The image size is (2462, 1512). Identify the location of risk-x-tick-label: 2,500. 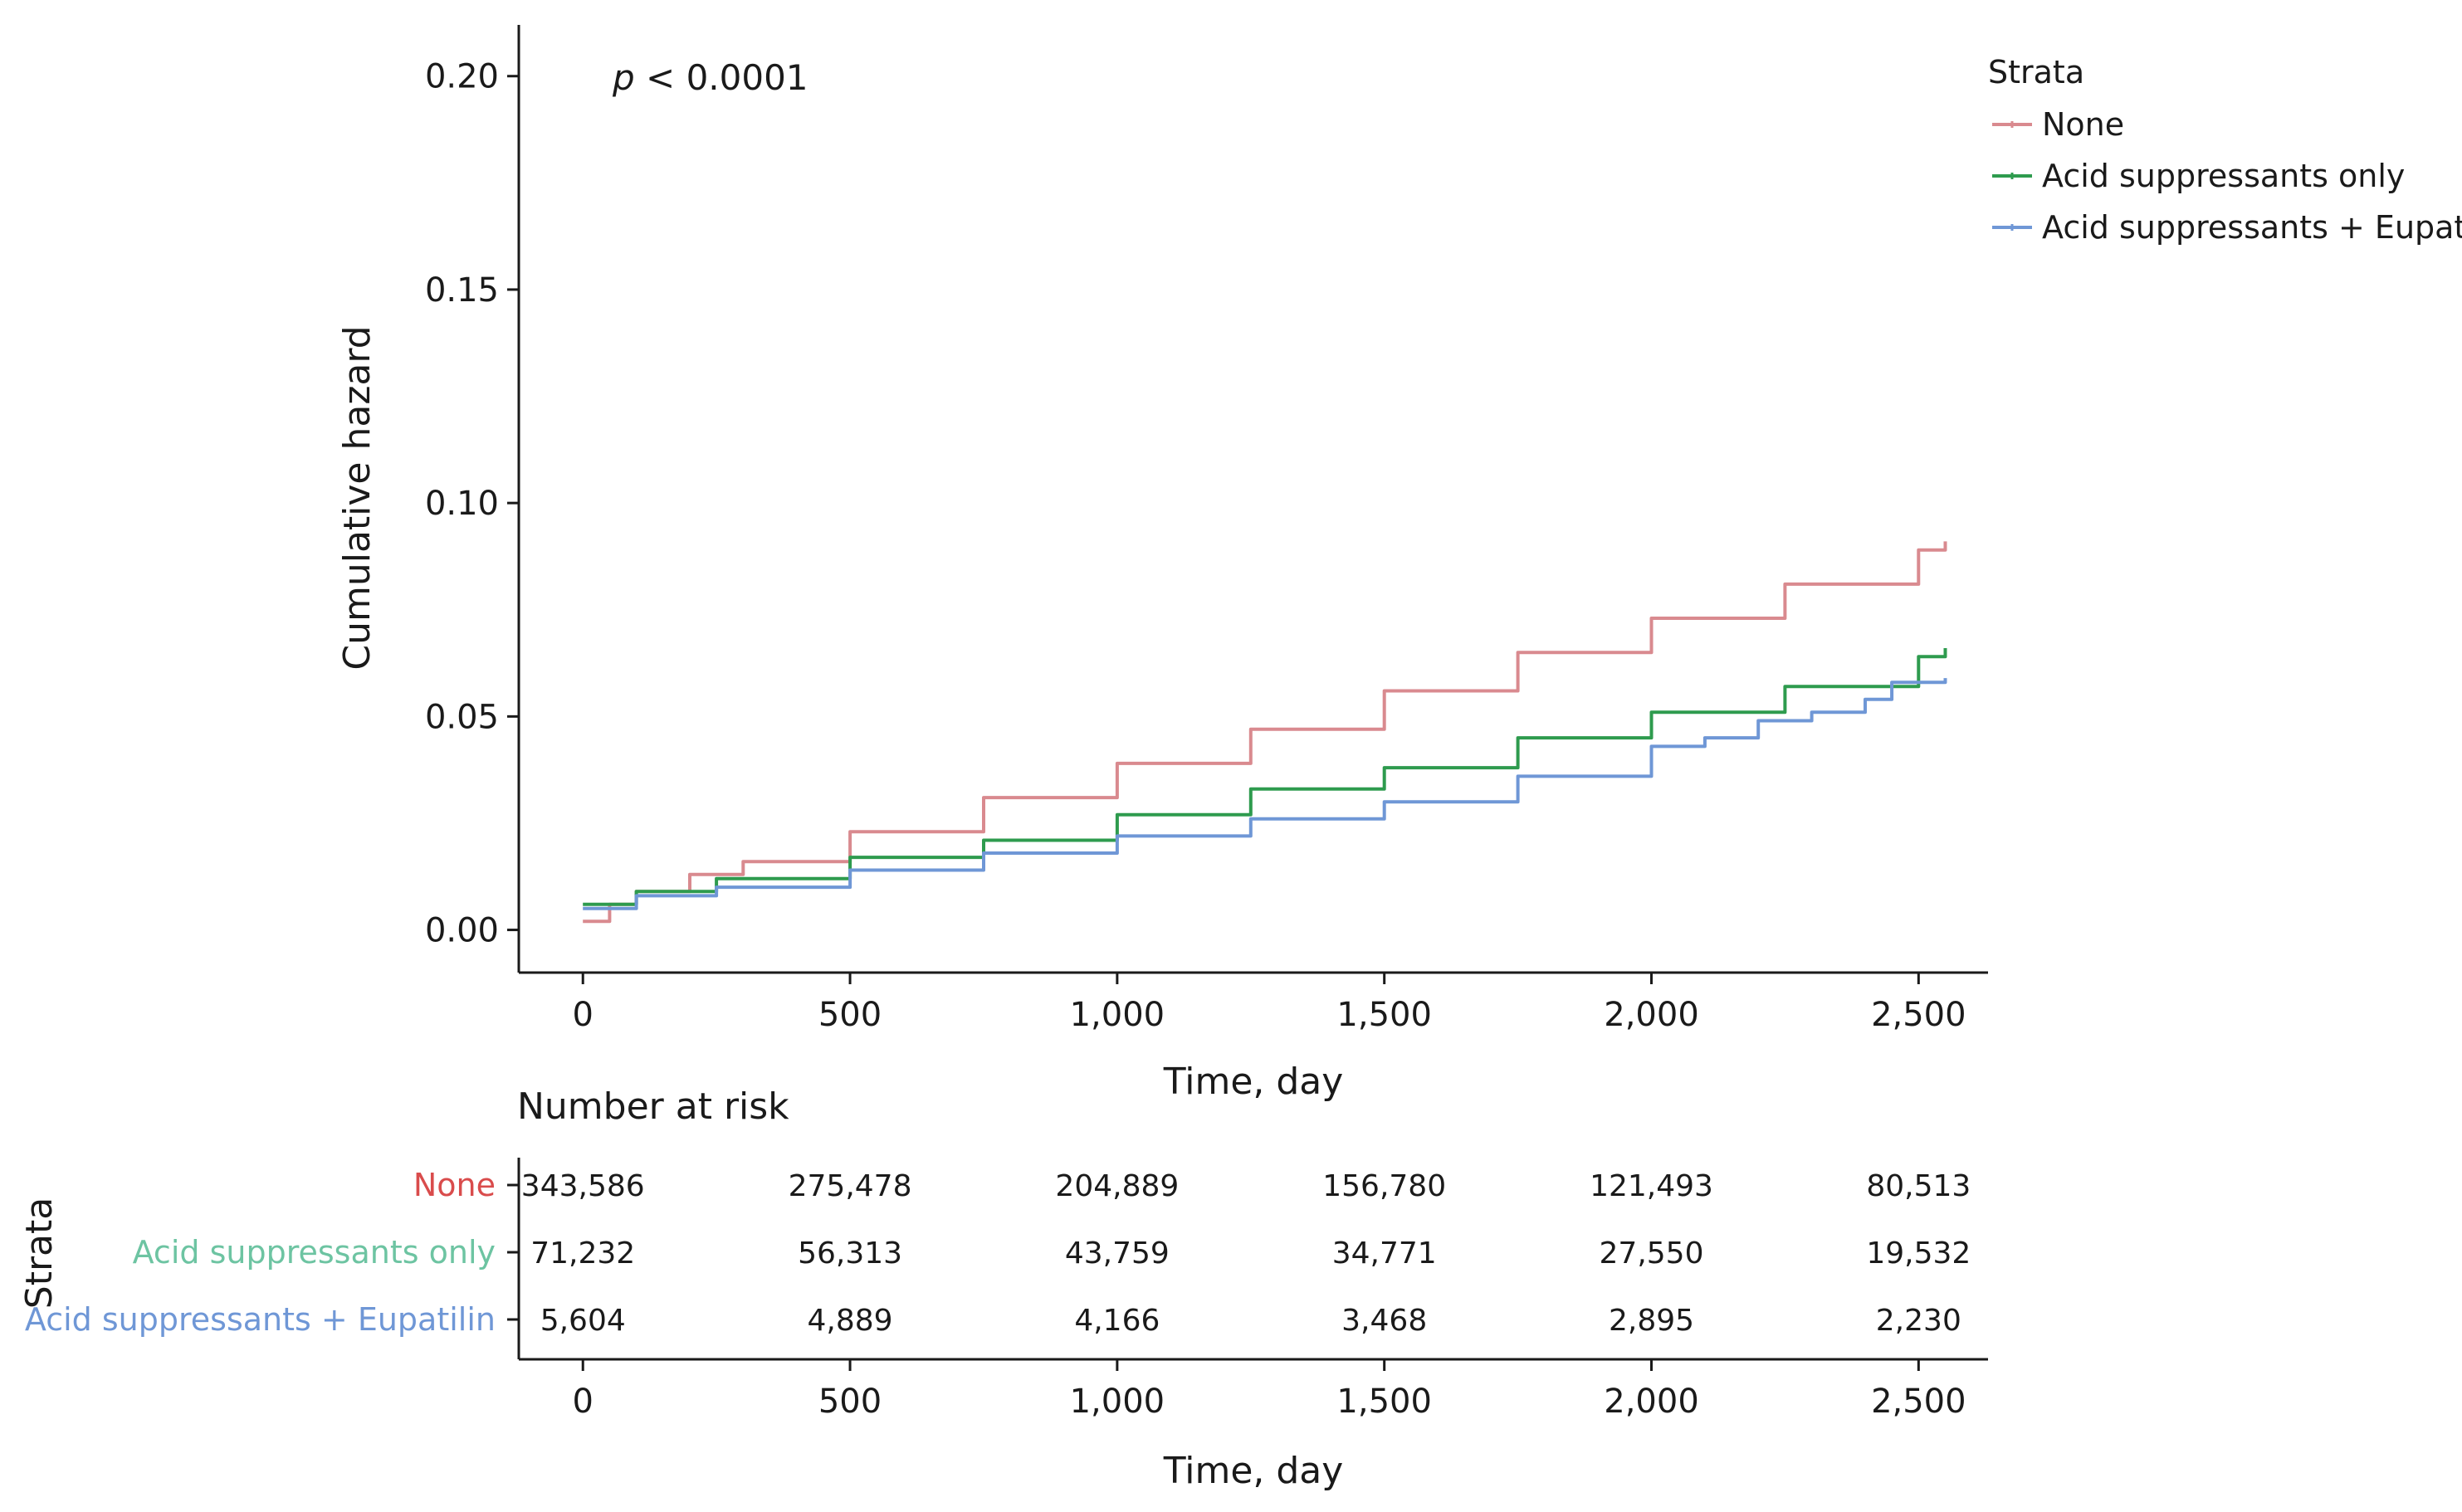
(1918, 1402).